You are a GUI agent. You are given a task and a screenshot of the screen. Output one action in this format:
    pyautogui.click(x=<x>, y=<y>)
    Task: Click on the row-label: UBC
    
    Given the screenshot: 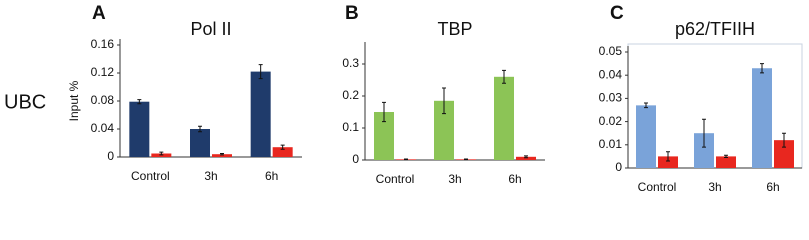 What is the action you would take?
    pyautogui.click(x=25, y=102)
    